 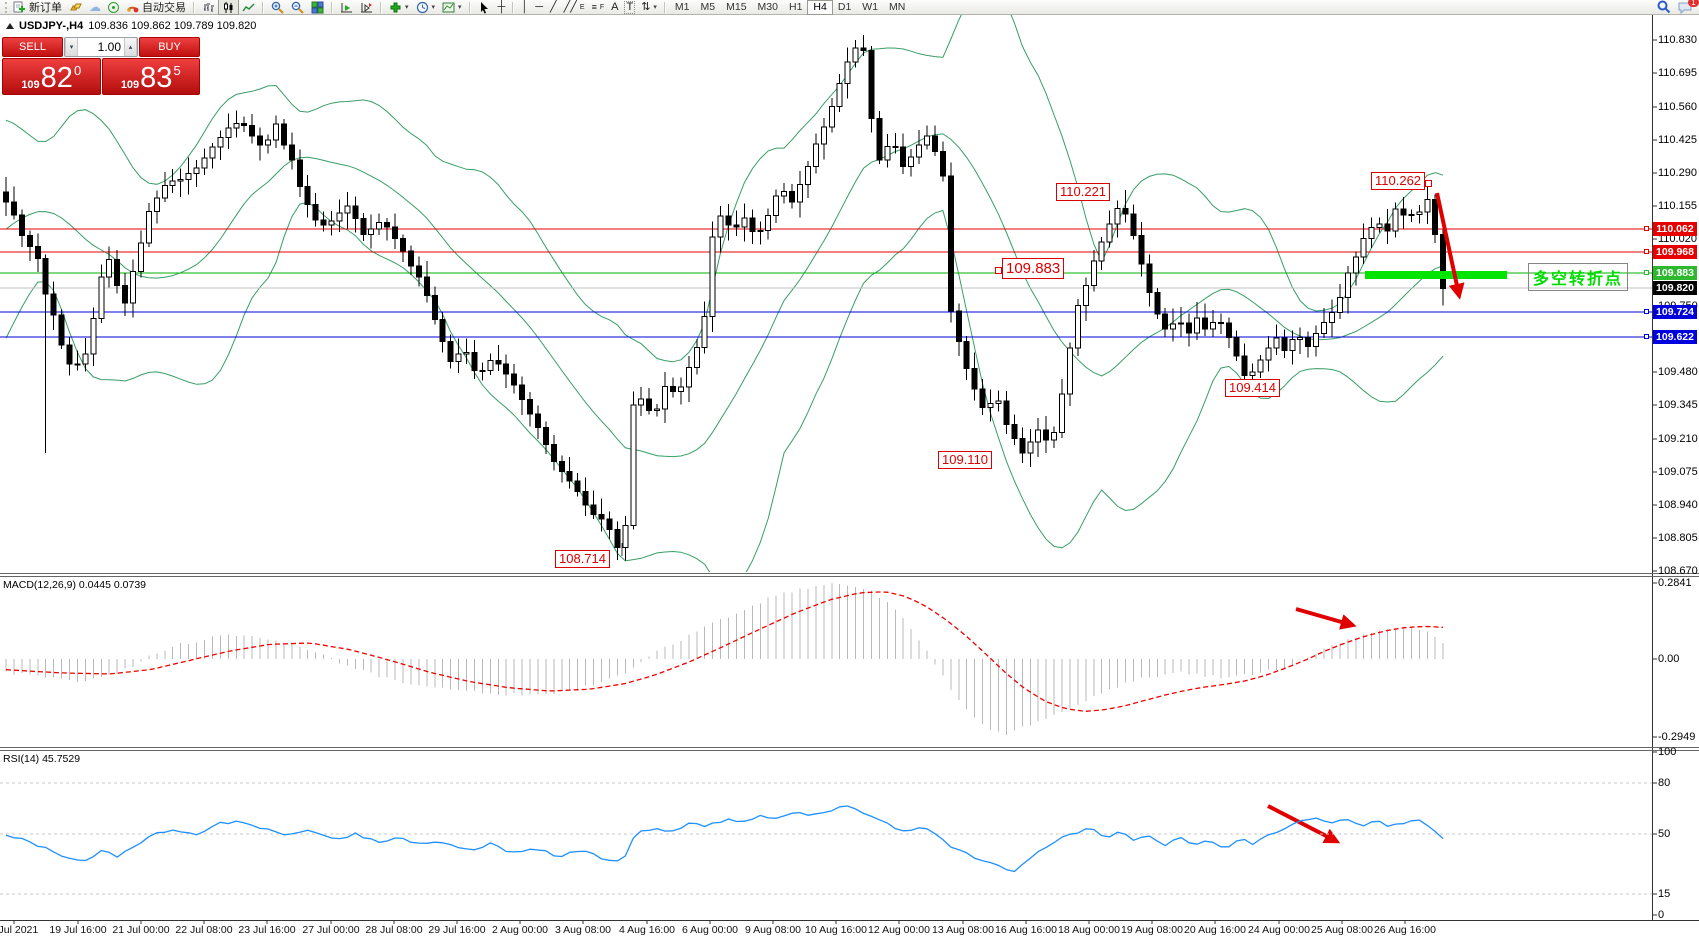 I want to click on cursor-tool-button, so click(x=484, y=7).